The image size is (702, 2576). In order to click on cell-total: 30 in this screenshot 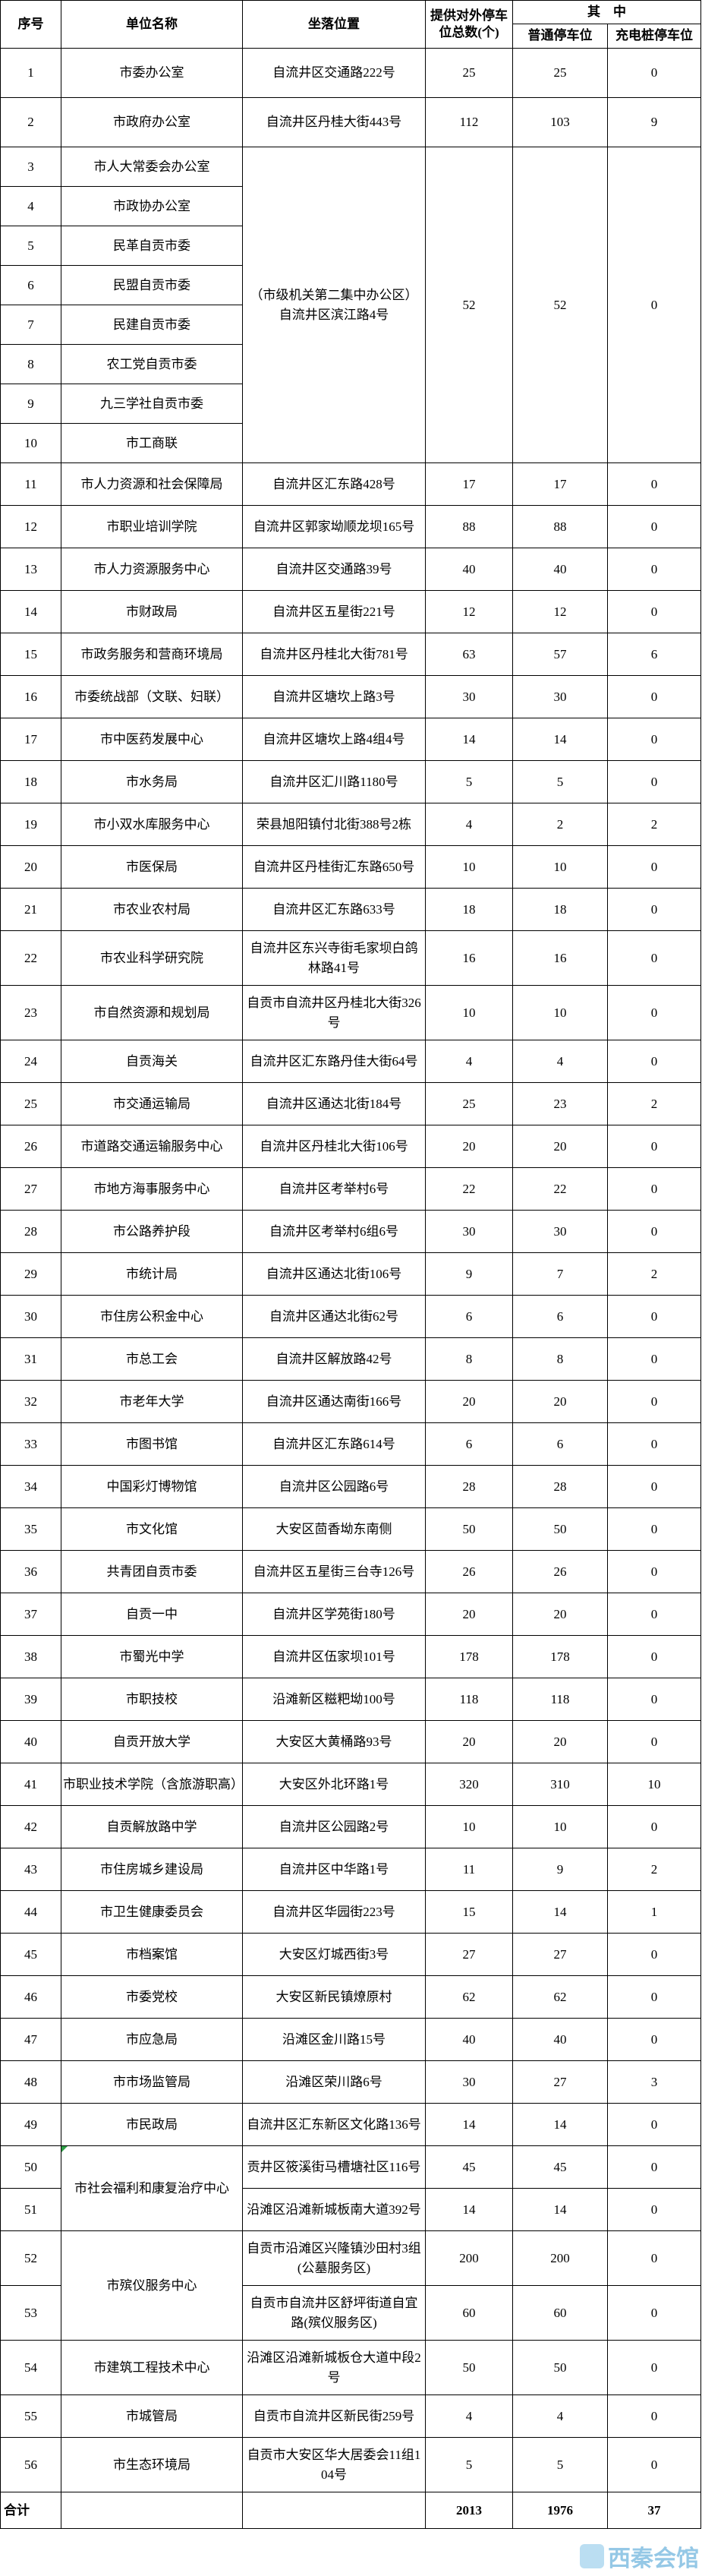, I will do `click(469, 696)`.